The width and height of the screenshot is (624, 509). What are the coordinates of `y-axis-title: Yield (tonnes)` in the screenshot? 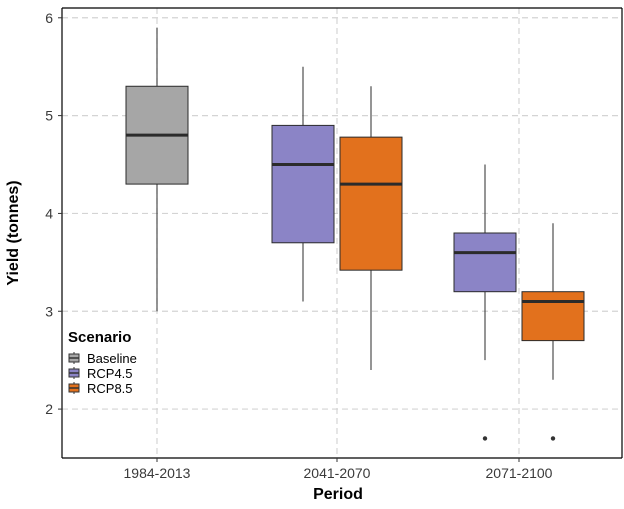 It's located at (13, 232).